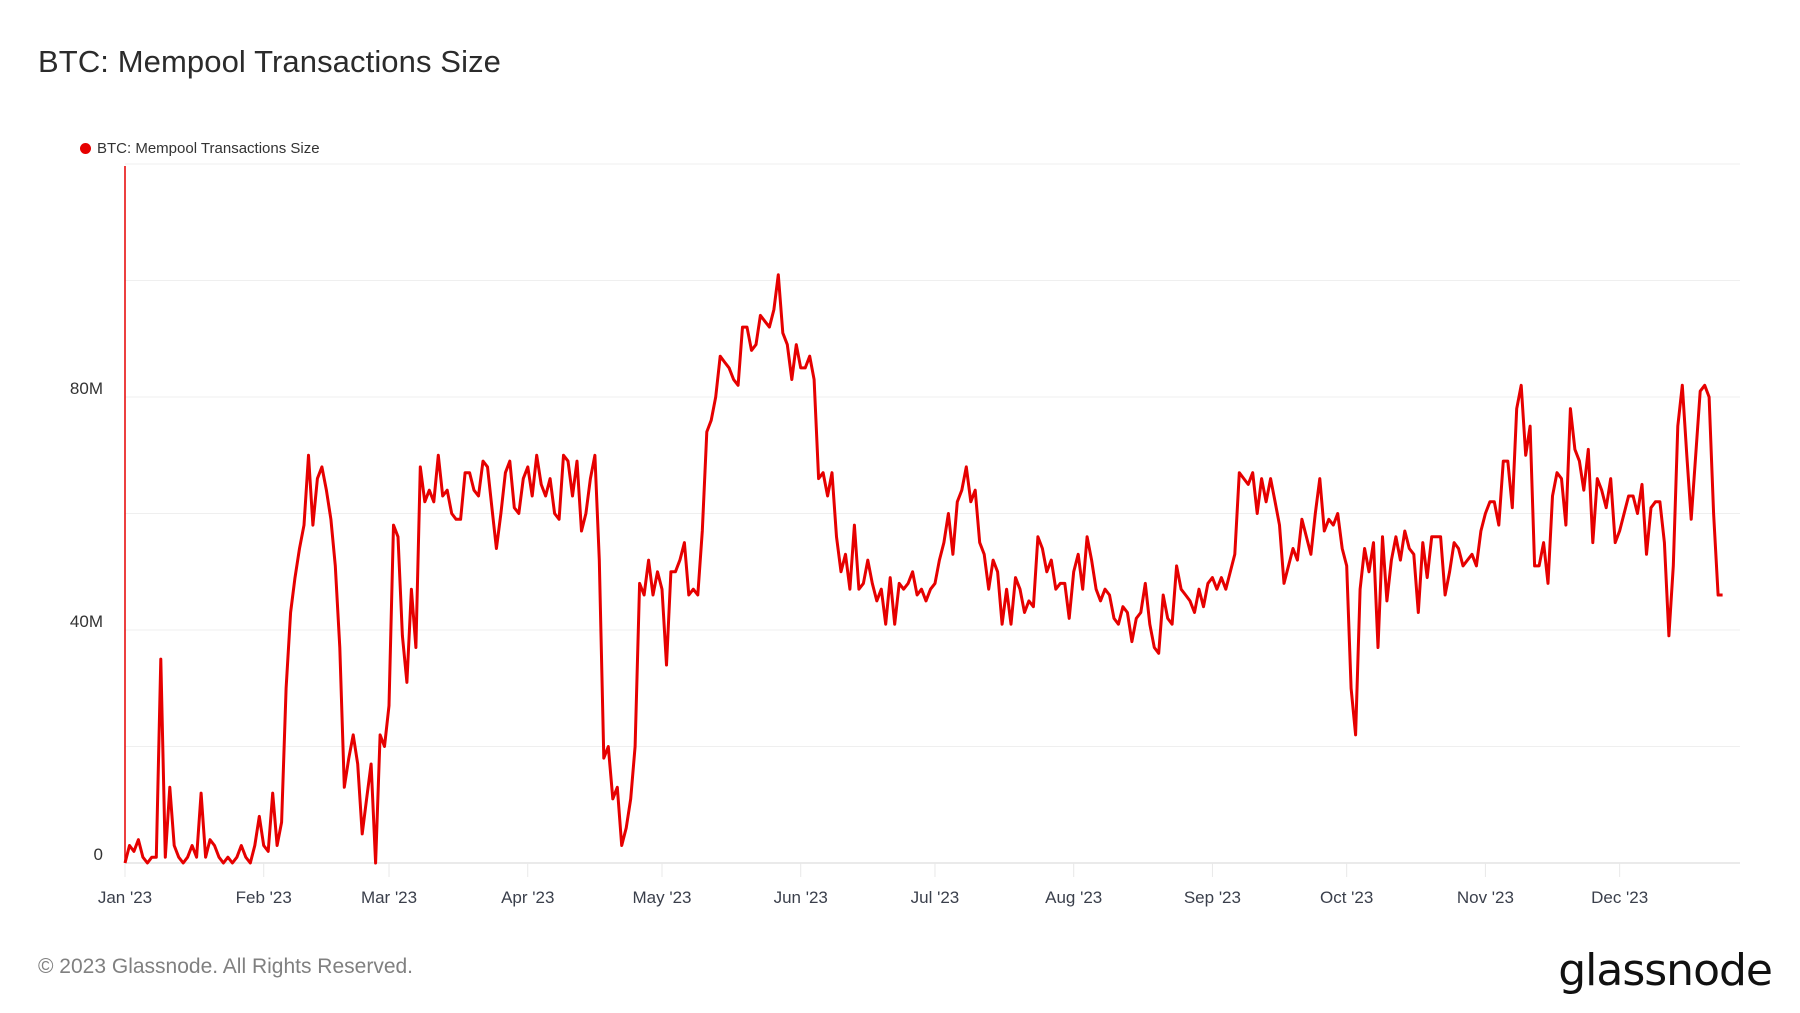 The width and height of the screenshot is (1800, 1013). I want to click on x-tick-label: Oct '23, so click(1346, 897).